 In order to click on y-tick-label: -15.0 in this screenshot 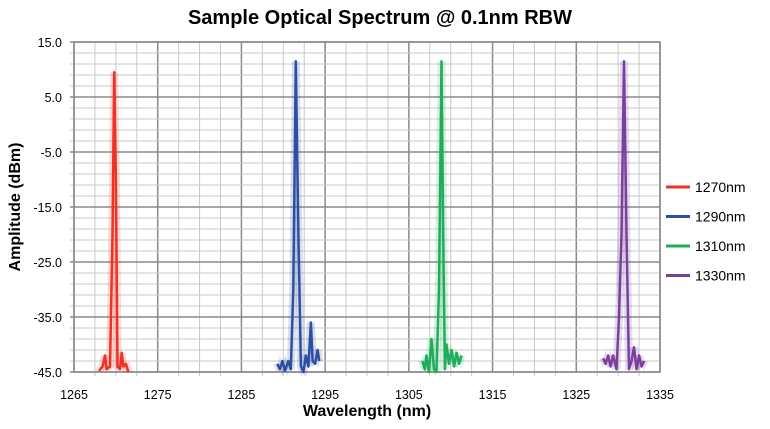, I will do `click(48, 208)`.